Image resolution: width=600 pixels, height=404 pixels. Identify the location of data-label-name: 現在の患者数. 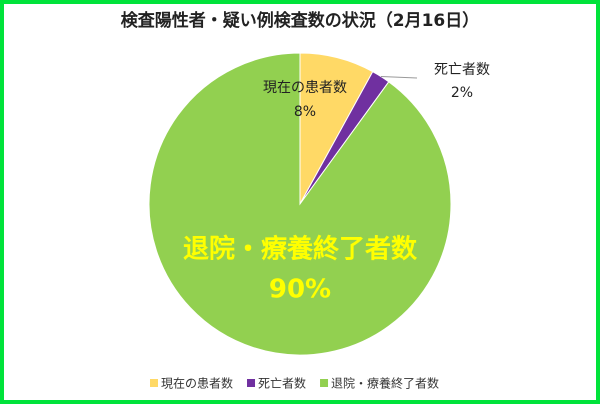
(305, 88).